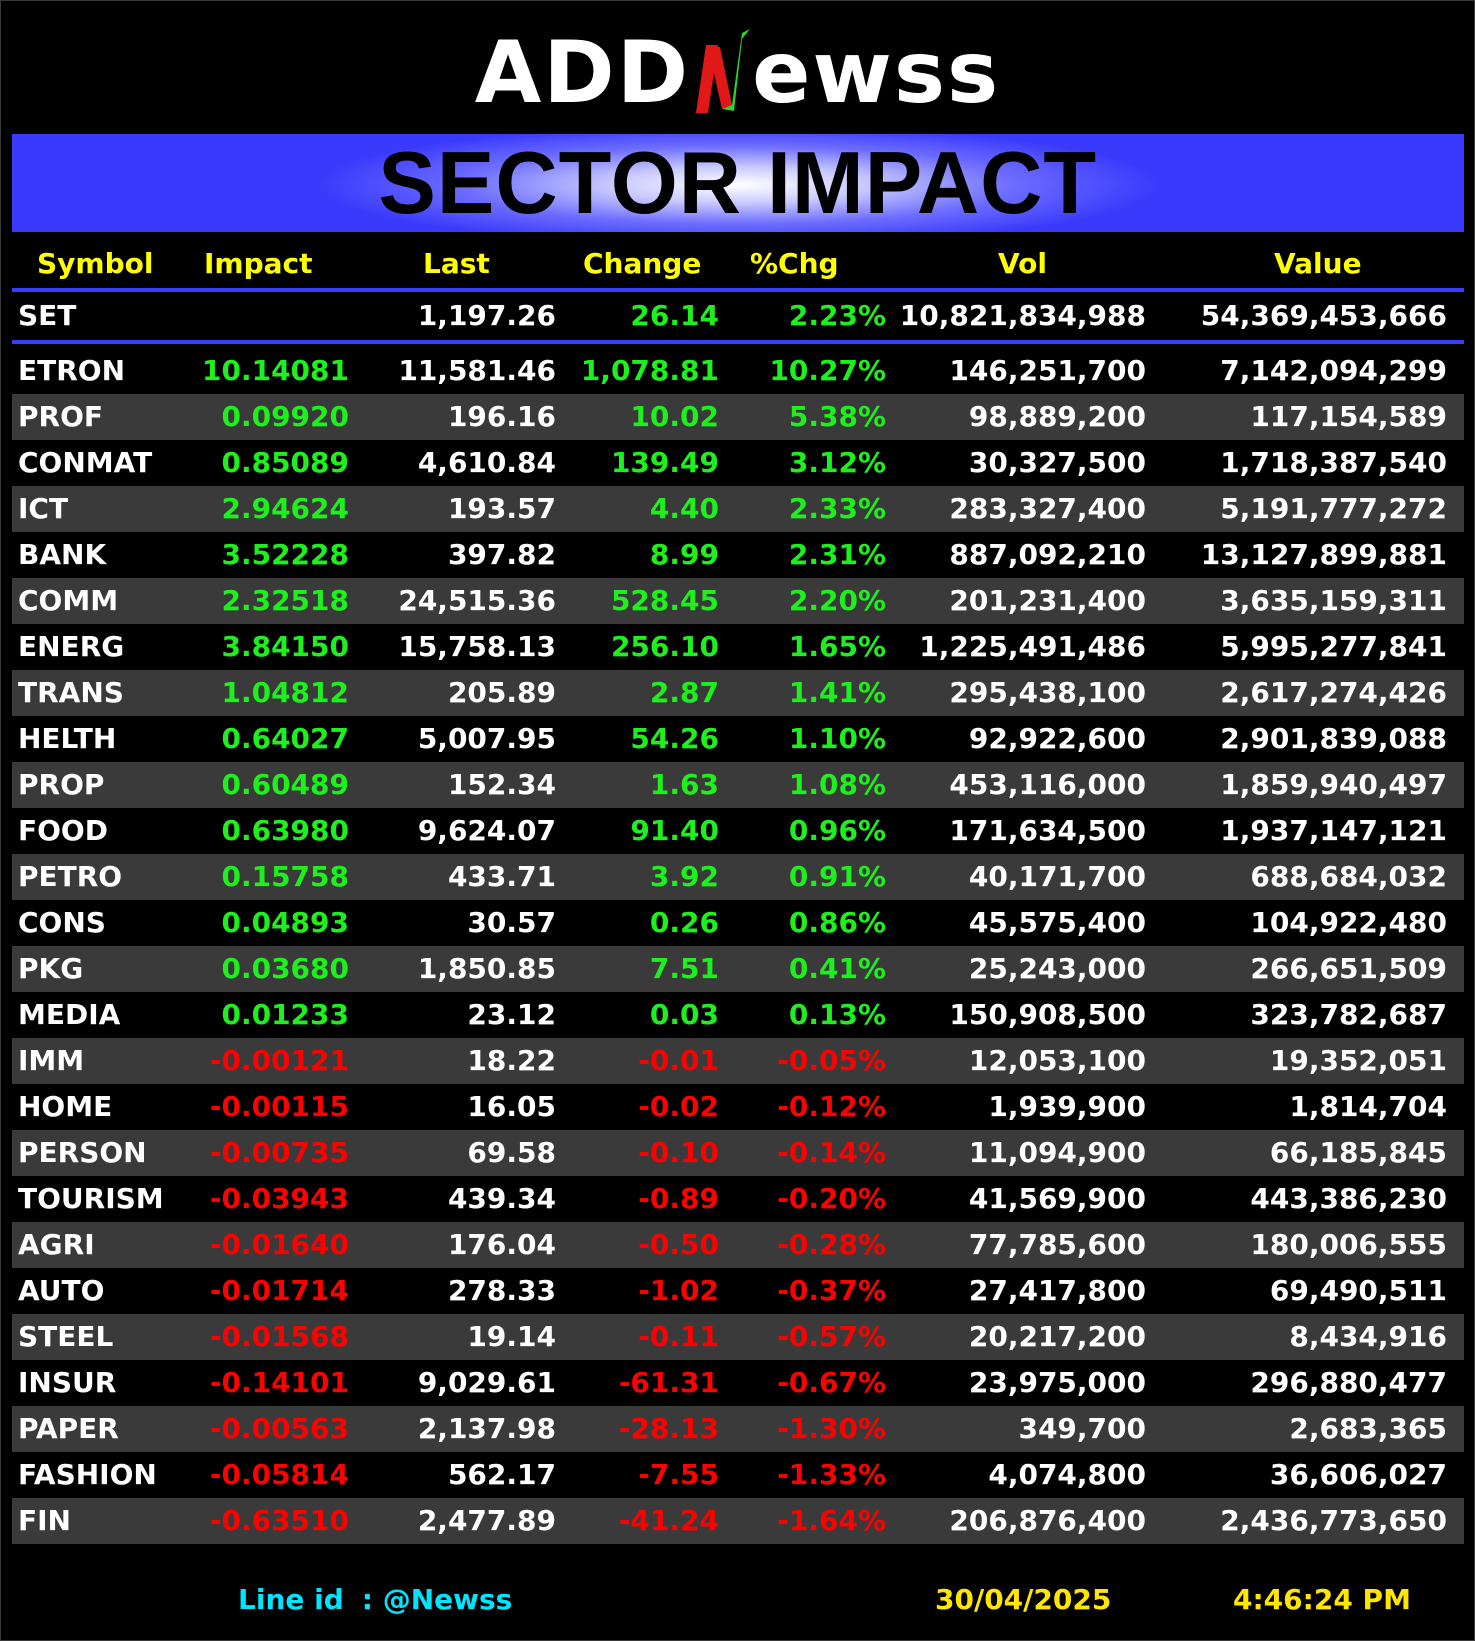 The image size is (1475, 1641). What do you see at coordinates (437, 1599) in the screenshot?
I see `line-id-value: : @Newss` at bounding box center [437, 1599].